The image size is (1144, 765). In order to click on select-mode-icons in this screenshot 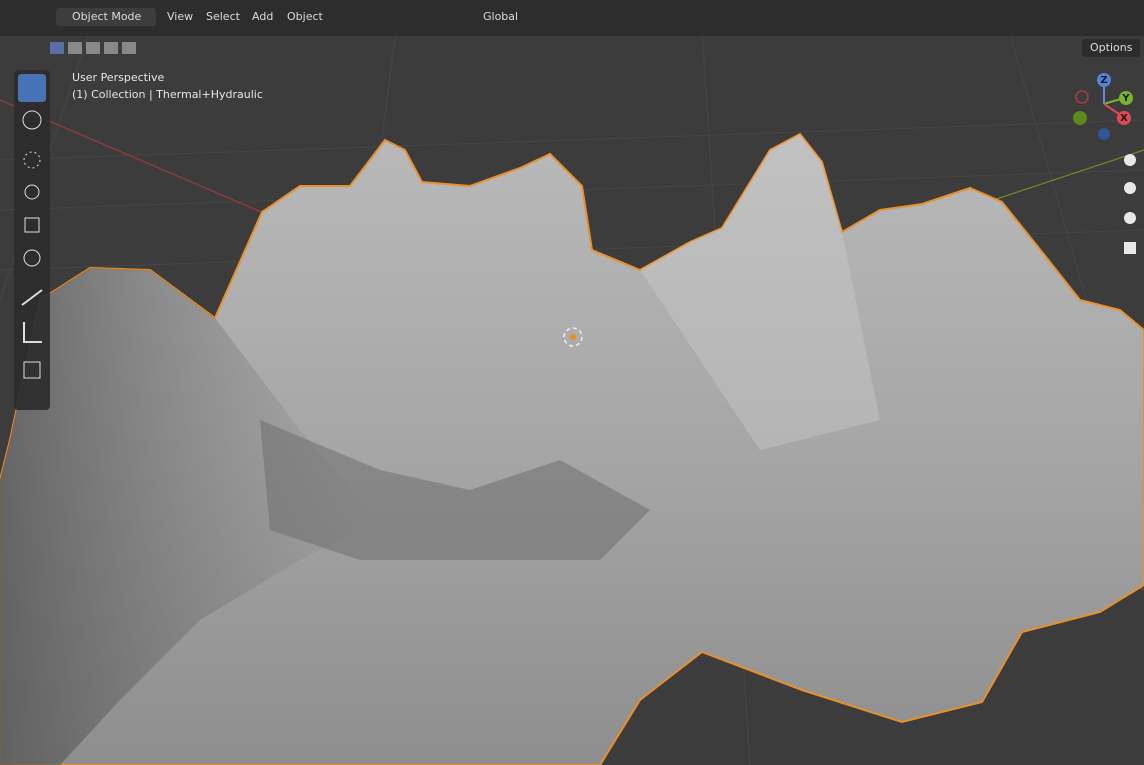, I will do `click(93, 48)`.